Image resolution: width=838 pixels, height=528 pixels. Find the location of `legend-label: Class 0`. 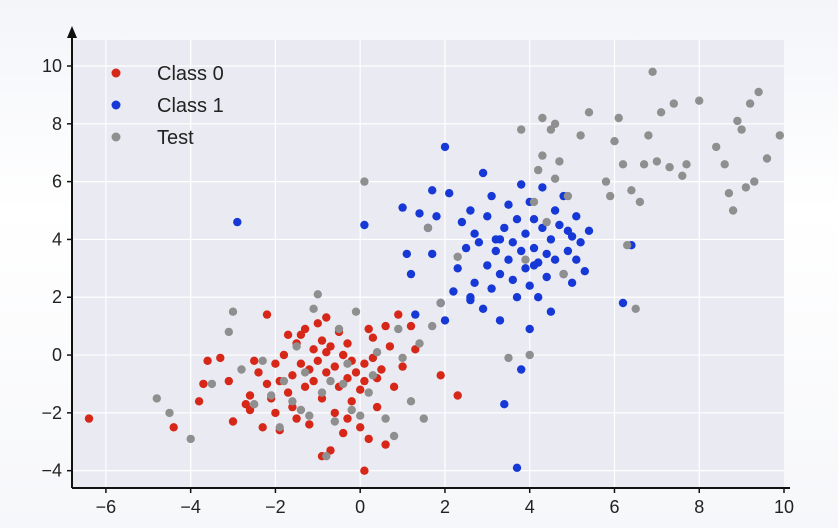

legend-label: Class 0 is located at coordinates (190, 74).